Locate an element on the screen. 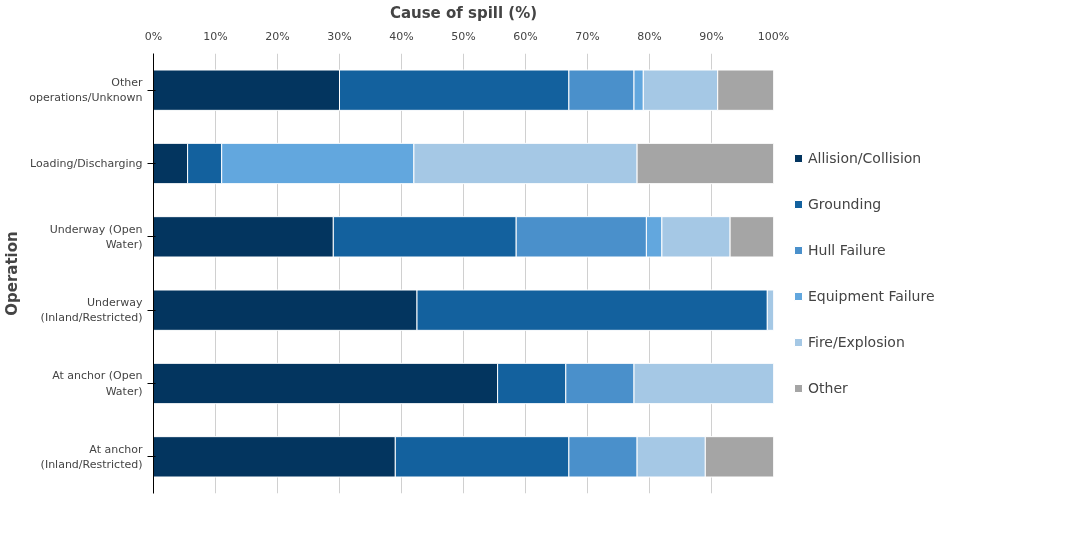 The height and width of the screenshot is (547, 1090). x-tick-label: 50% is located at coordinates (463, 36).